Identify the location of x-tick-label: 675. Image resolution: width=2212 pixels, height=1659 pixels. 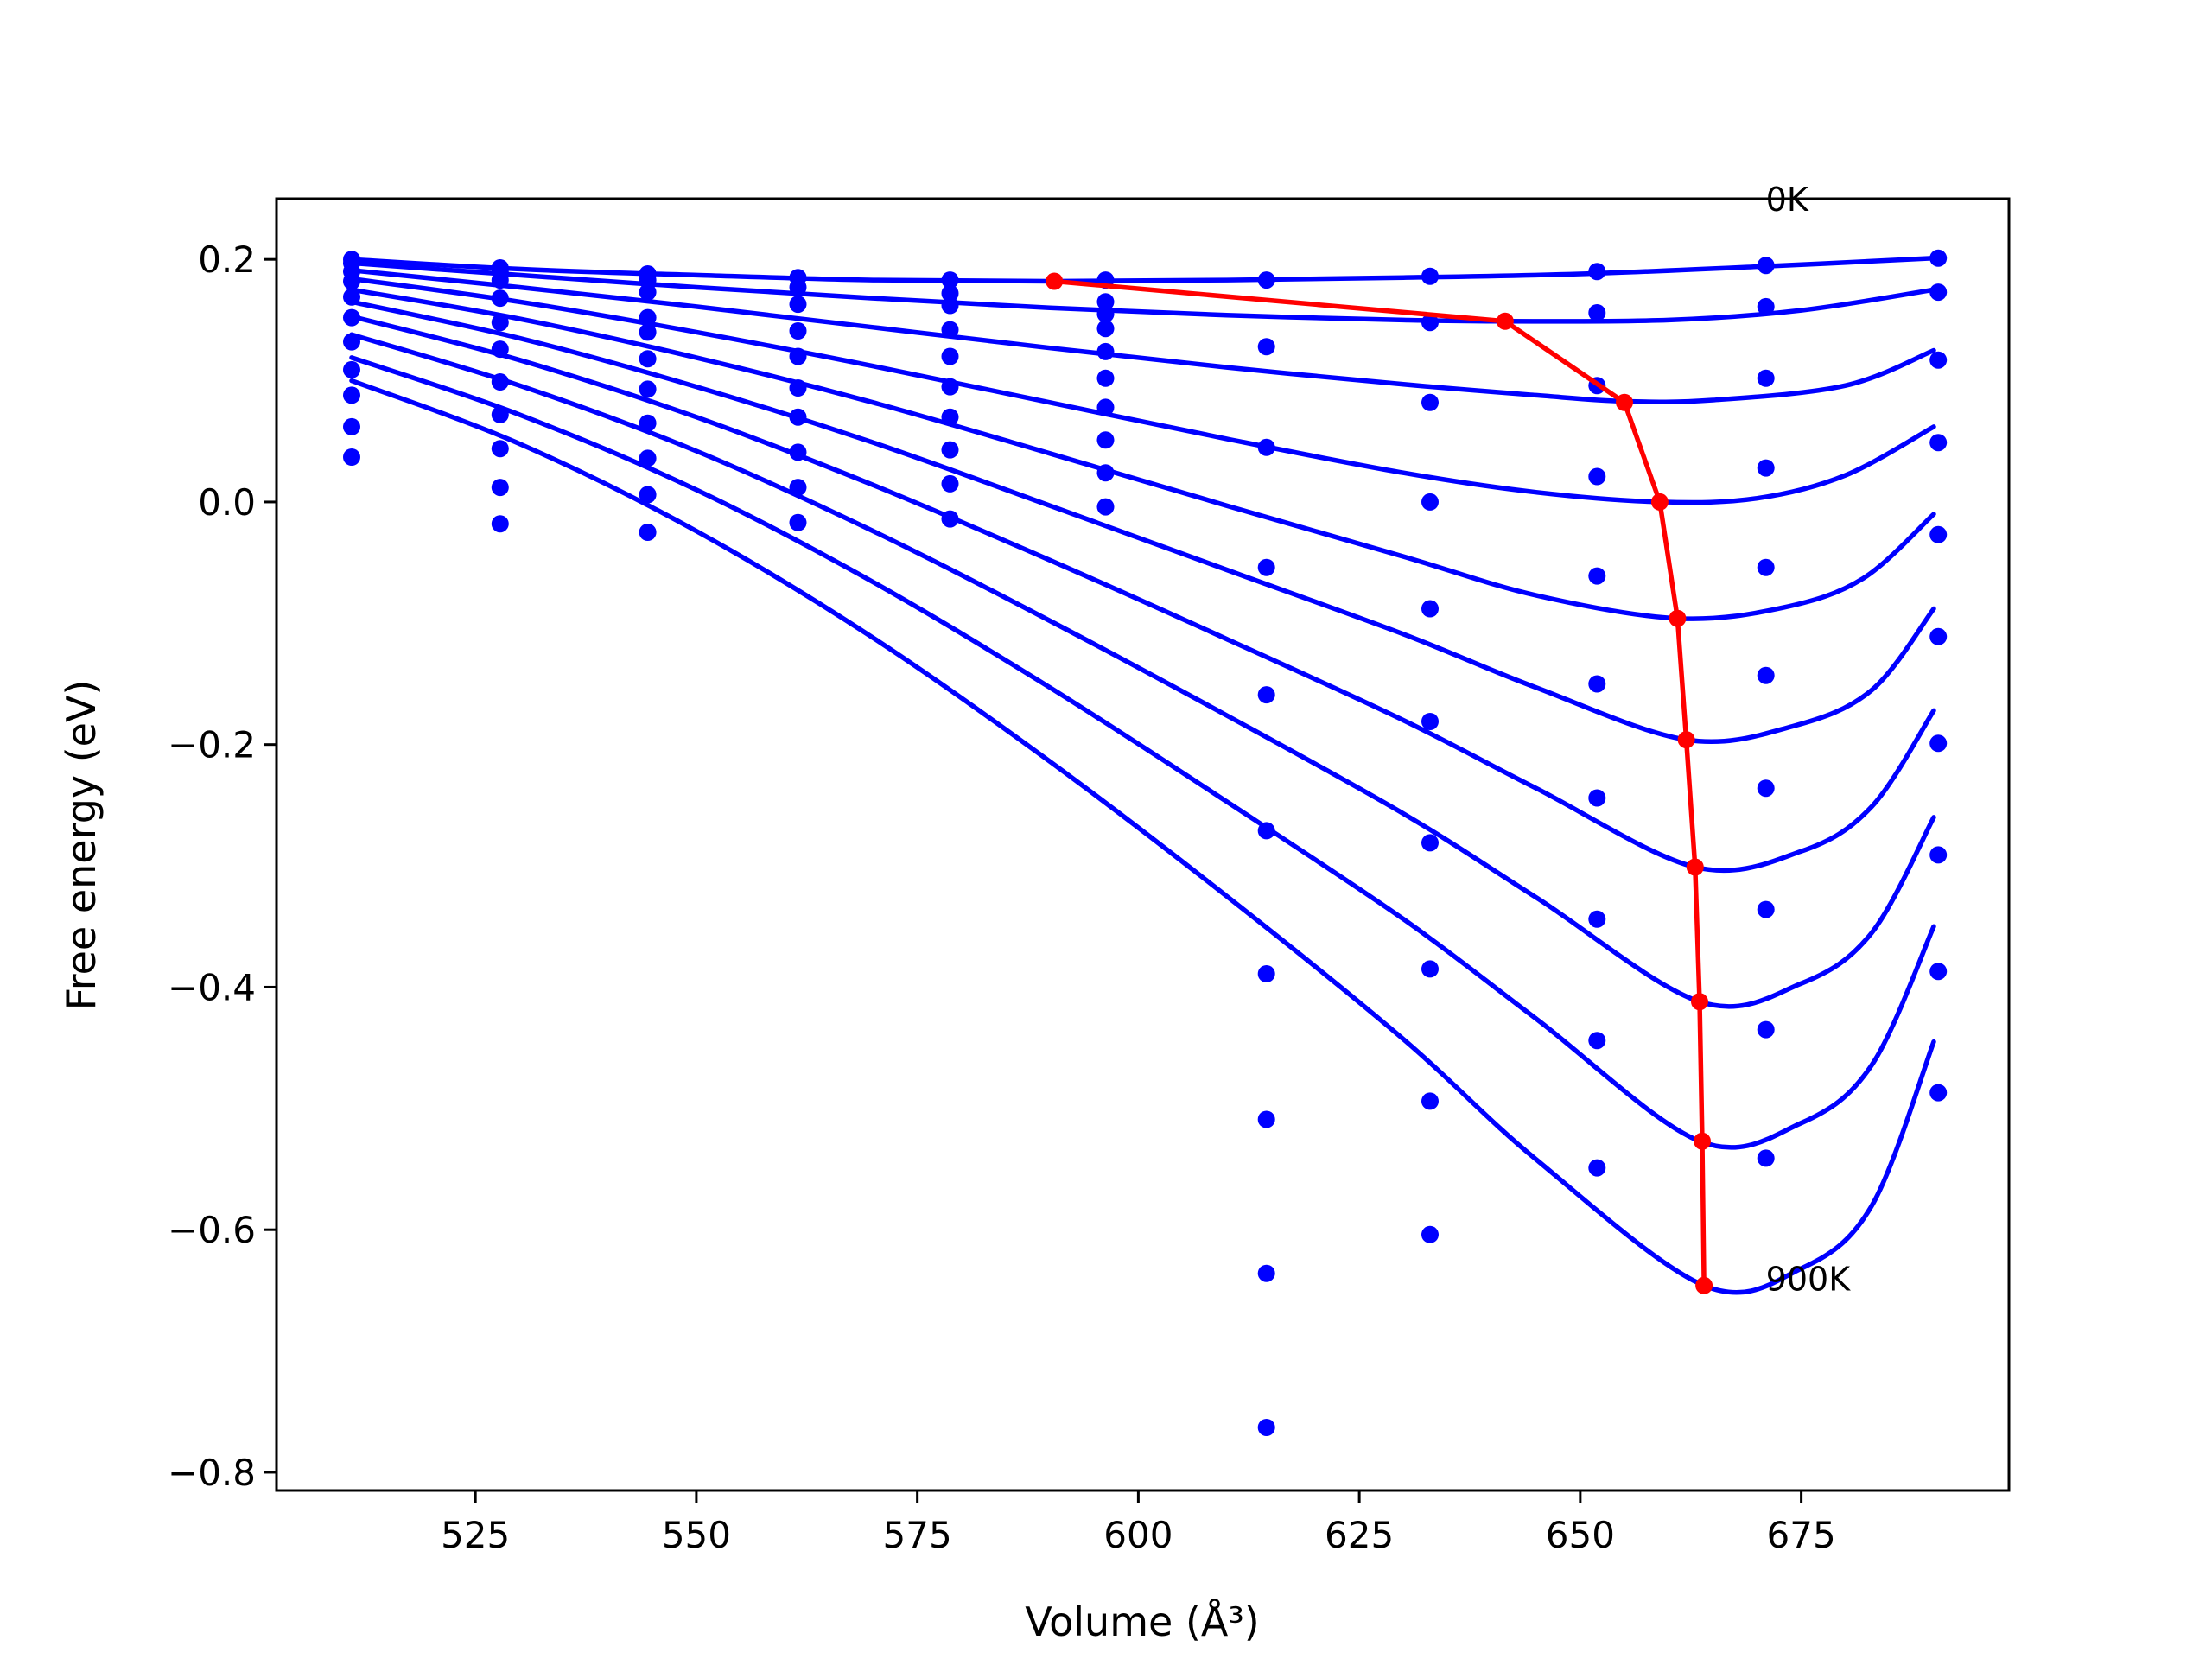
(1801, 1535).